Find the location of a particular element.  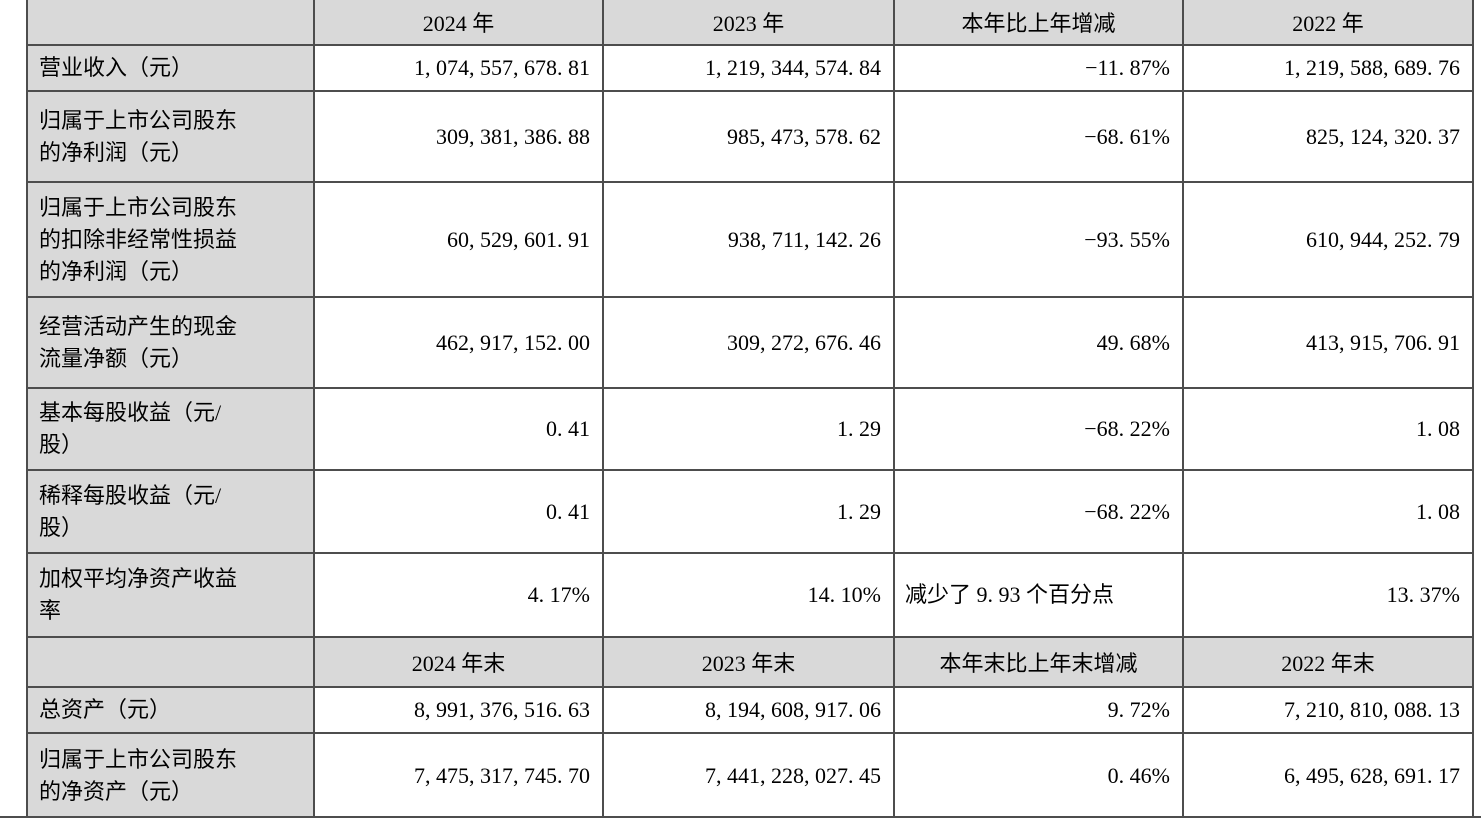

value-net-assets-2022: 6, 495, 628, 691. 17 is located at coordinates (1328, 775).